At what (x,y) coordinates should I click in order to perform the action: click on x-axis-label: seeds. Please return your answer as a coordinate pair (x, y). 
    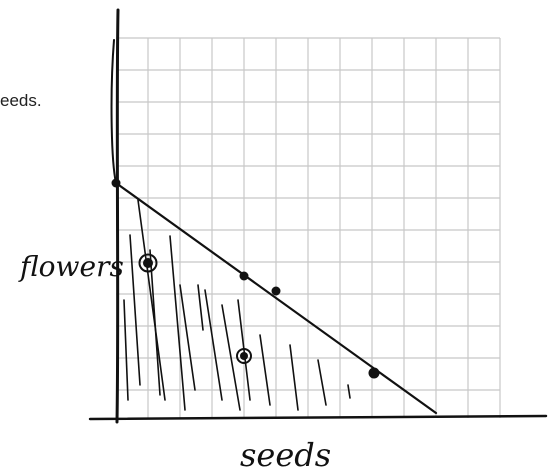
    Looking at the image, I should click on (285, 455).